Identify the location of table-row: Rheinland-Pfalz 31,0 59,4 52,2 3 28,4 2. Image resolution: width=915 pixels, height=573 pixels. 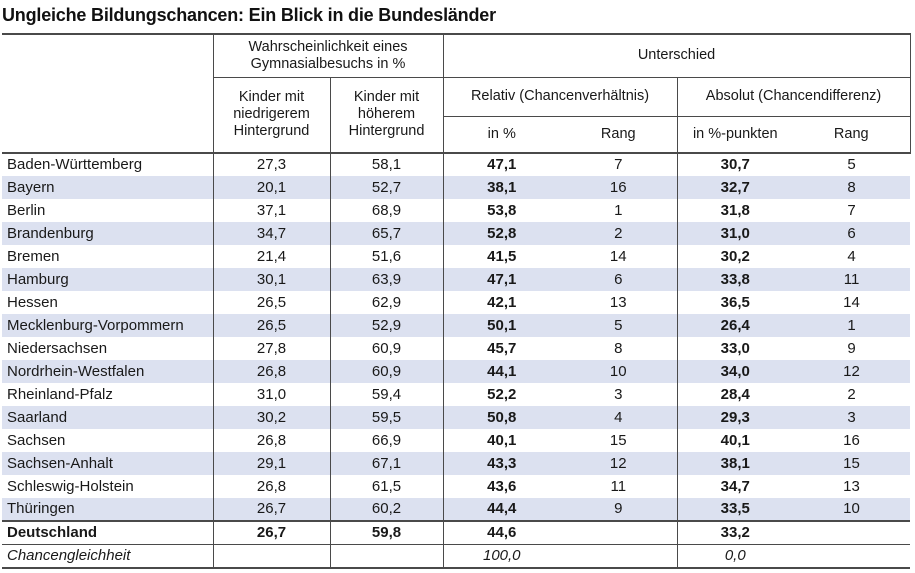
(456, 394).